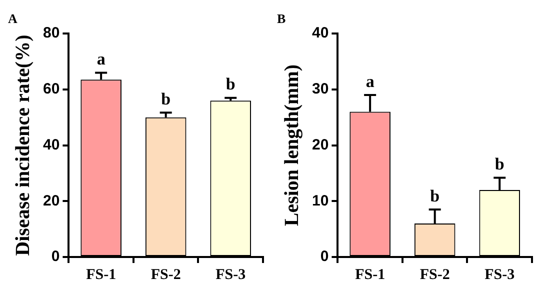 This screenshot has height=295, width=550. What do you see at coordinates (320, 201) in the screenshot?
I see `y-tick-label: 10` at bounding box center [320, 201].